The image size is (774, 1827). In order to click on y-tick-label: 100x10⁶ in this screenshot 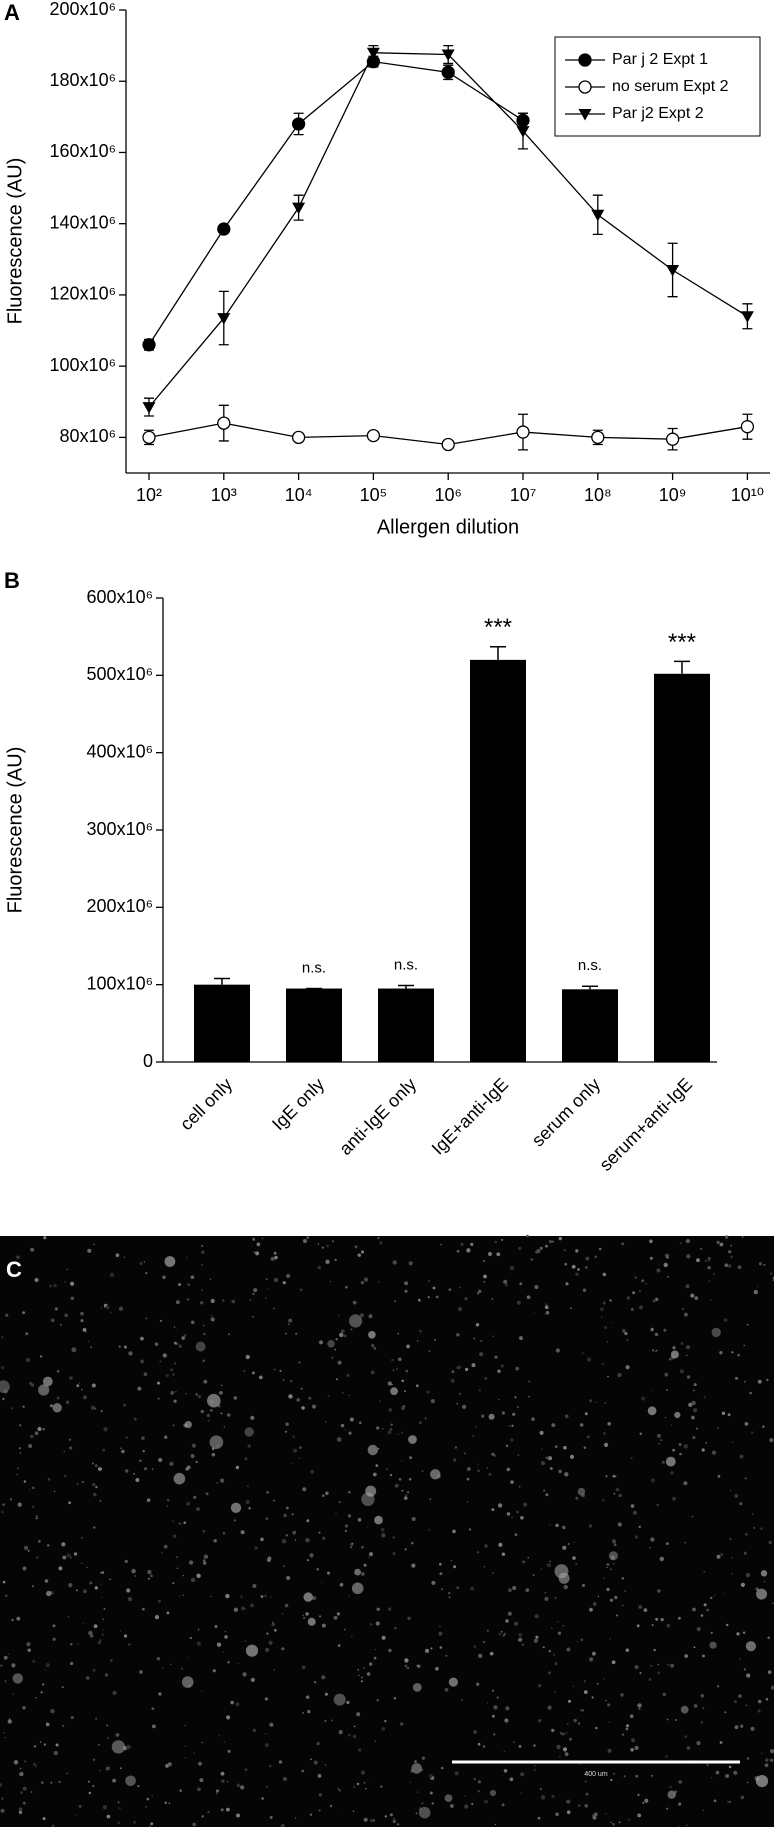, I will do `click(120, 983)`.